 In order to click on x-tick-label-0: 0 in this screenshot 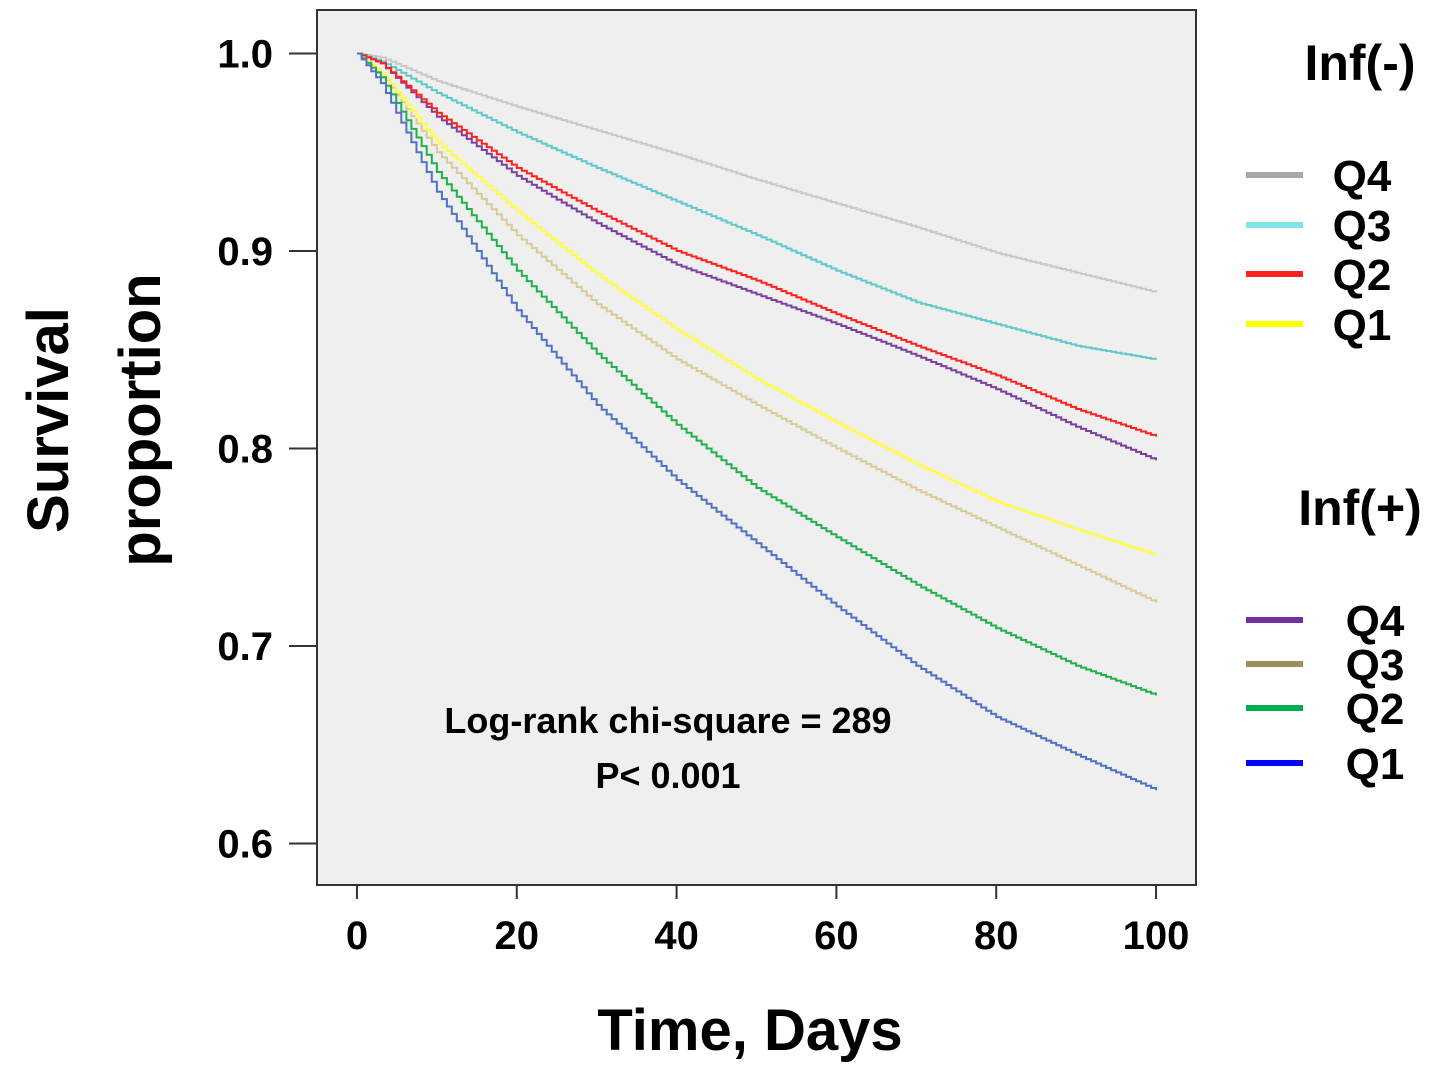, I will do `click(357, 936)`.